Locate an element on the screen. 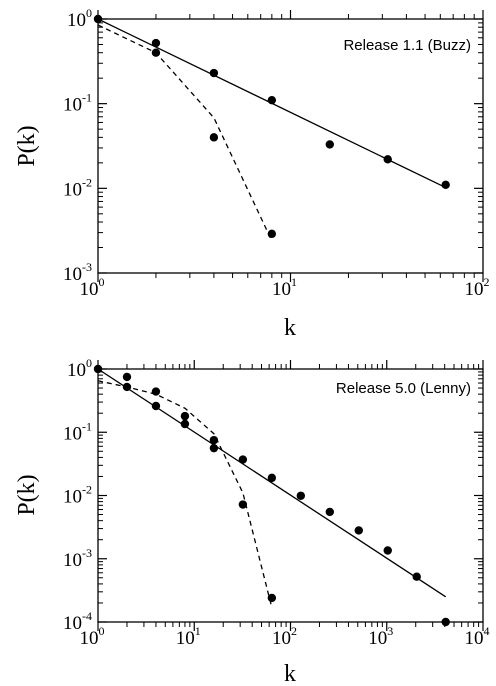 The width and height of the screenshot is (496, 686). dashed-fit-line is located at coordinates (185, 133).